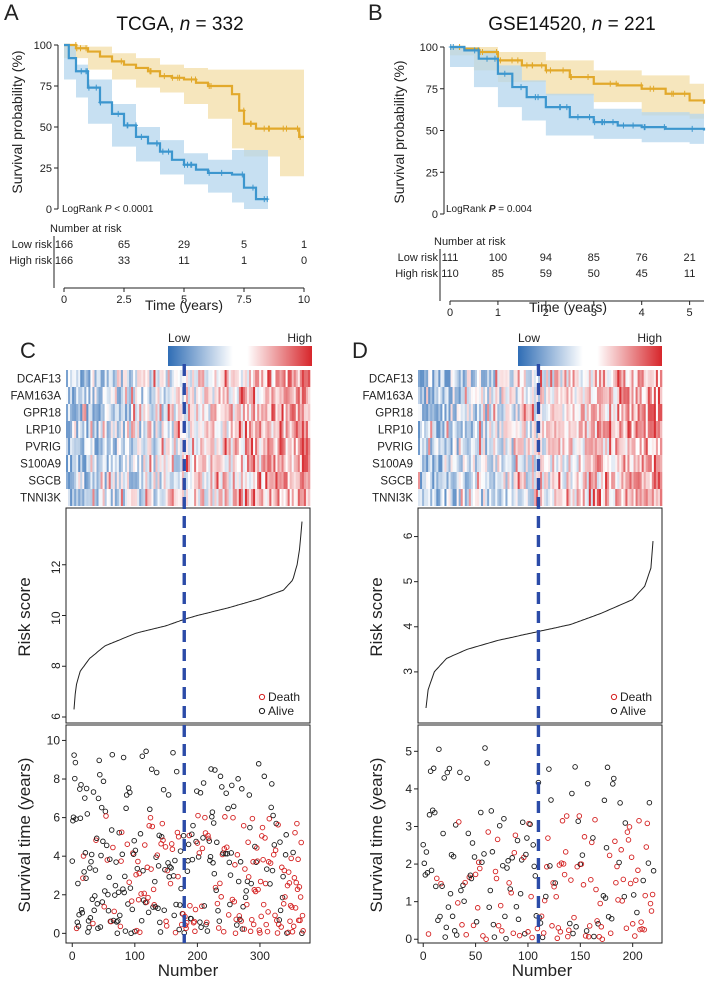 Image resolution: width=711 pixels, height=985 pixels. What do you see at coordinates (64, 300) in the screenshot?
I see `x-tick-label: 0` at bounding box center [64, 300].